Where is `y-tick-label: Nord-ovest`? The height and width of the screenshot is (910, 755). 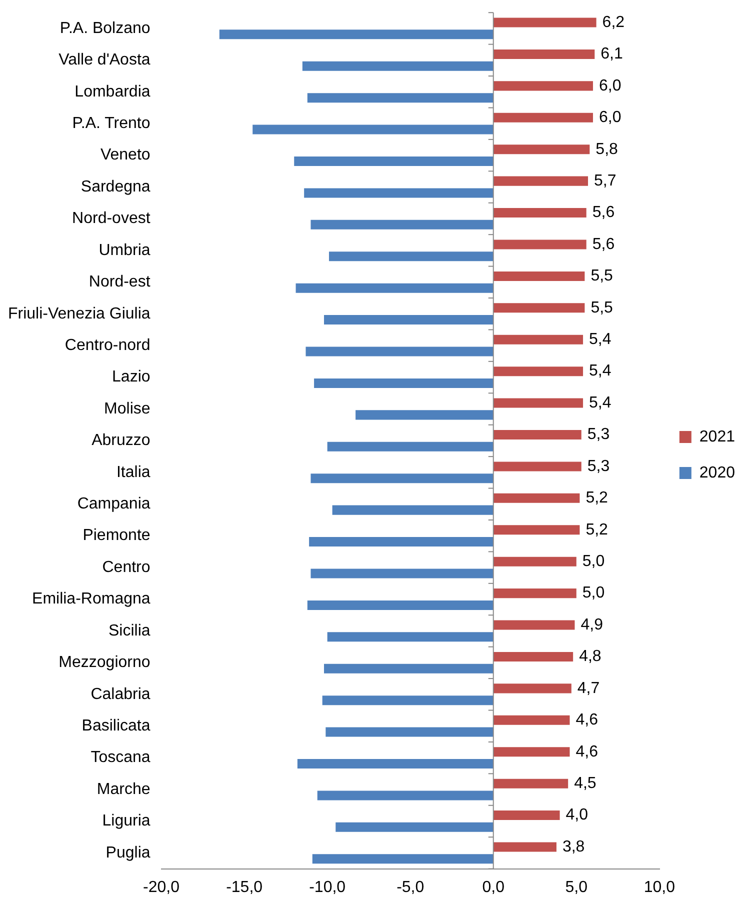 y-tick-label: Nord-ovest is located at coordinates (111, 219).